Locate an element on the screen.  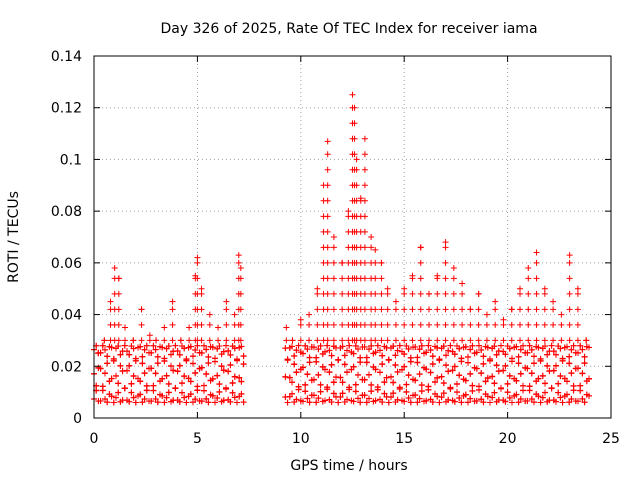
x-tick-labels: 0 5 10 15 20 25 is located at coordinates (355, 439).